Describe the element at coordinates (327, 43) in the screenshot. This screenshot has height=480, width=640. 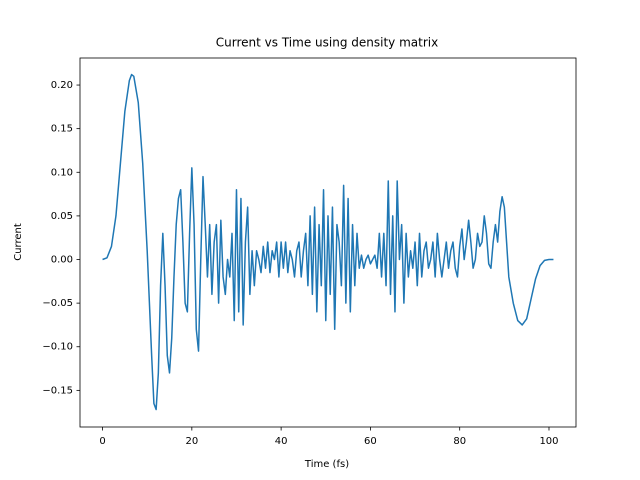
I see `chart-title: Current vs Time using density matrix` at that location.